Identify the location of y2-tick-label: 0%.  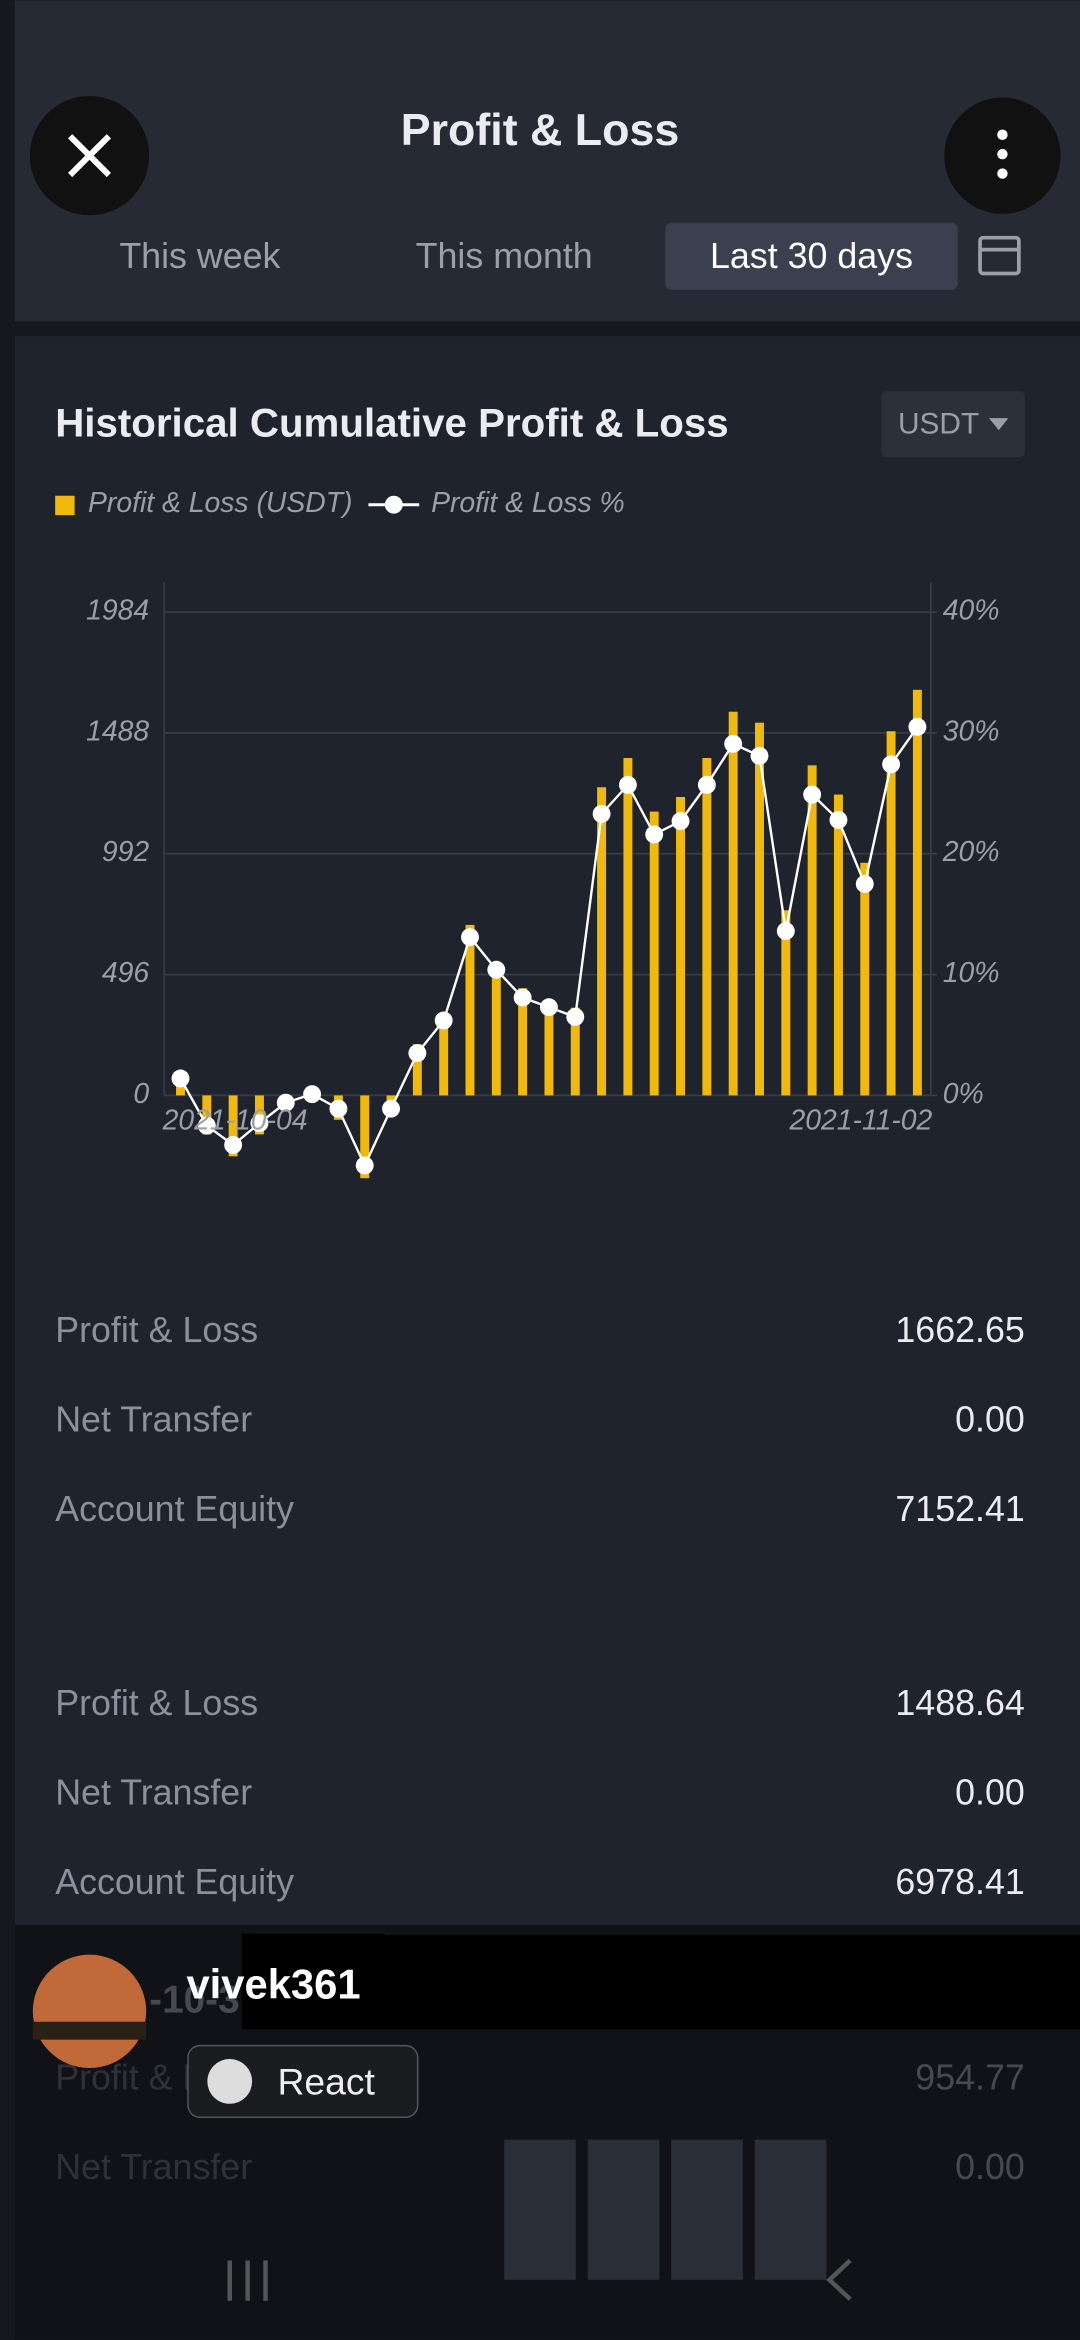
(963, 1094).